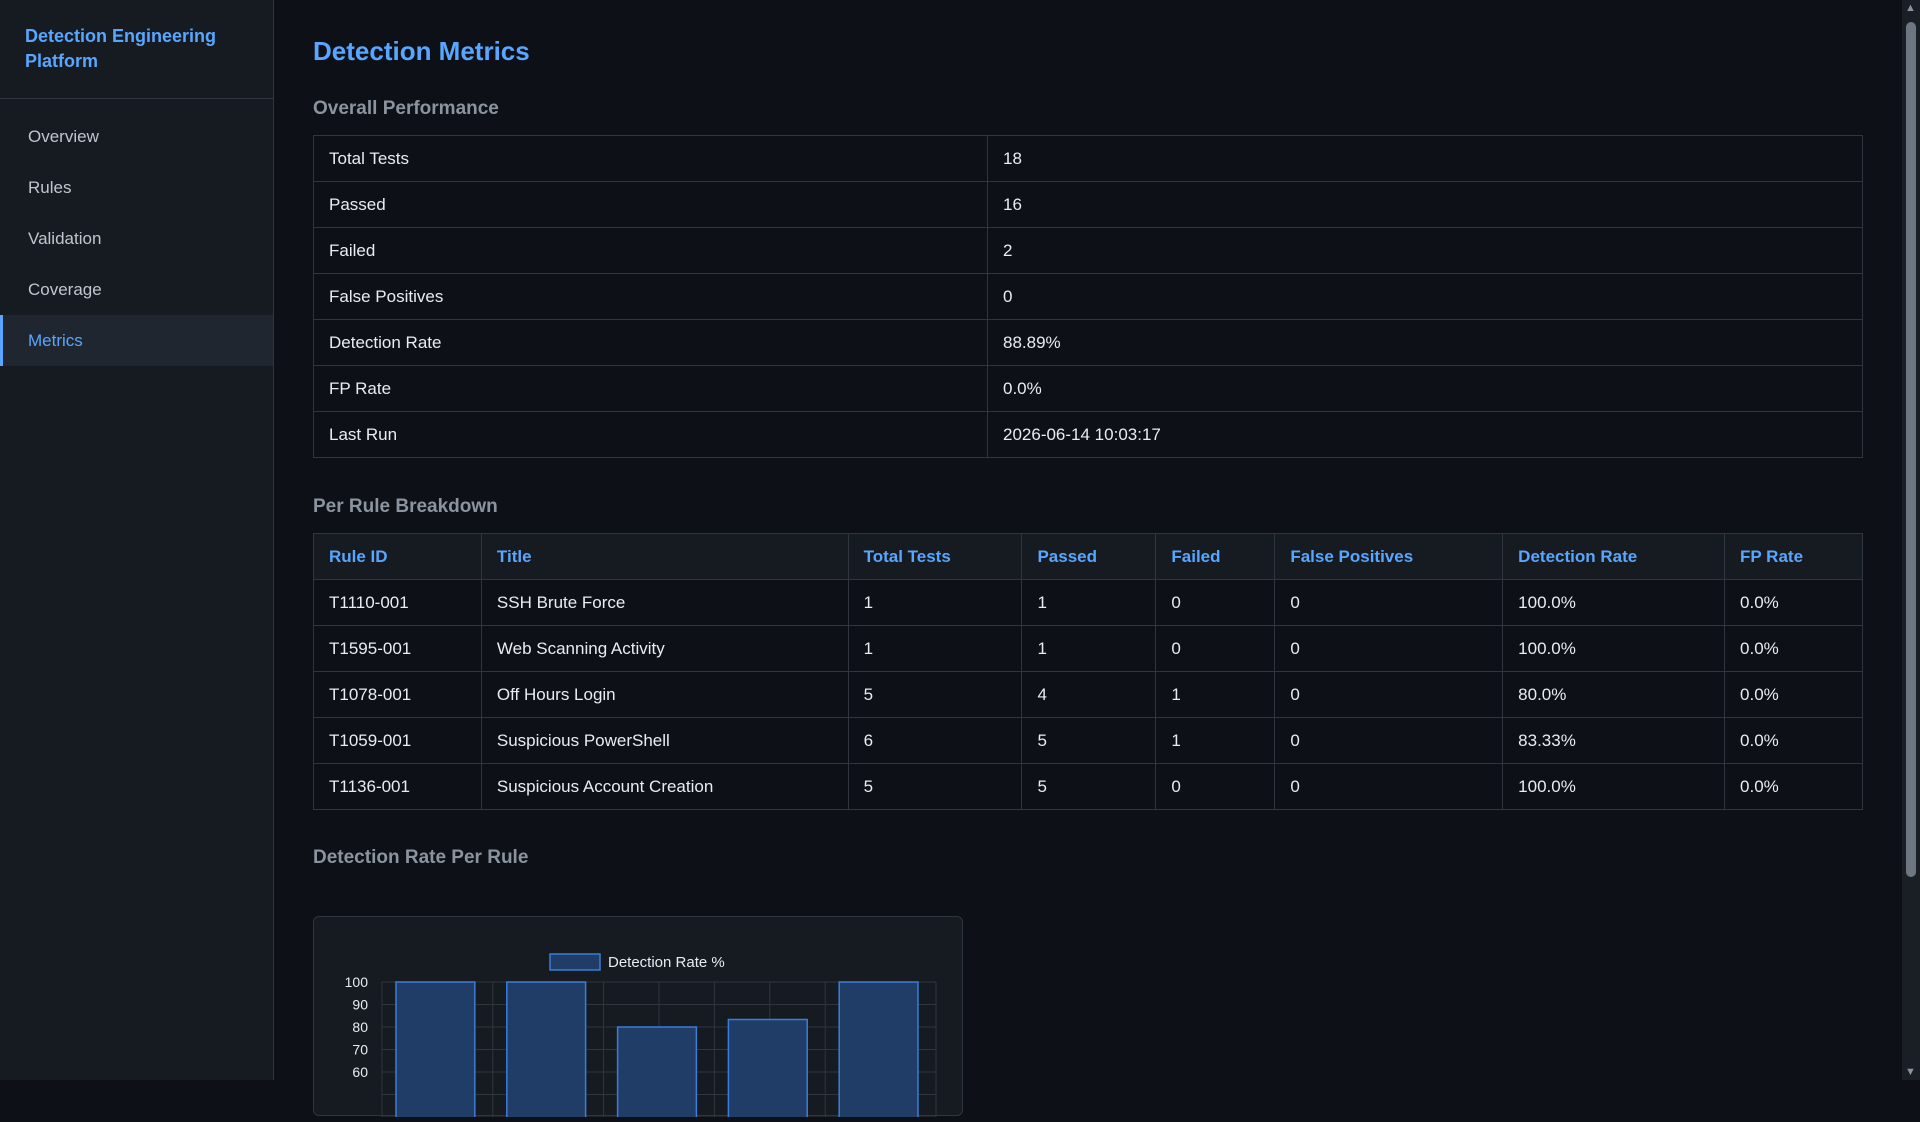 This screenshot has height=1122, width=1920. I want to click on metric-label: Total Tests, so click(650, 158).